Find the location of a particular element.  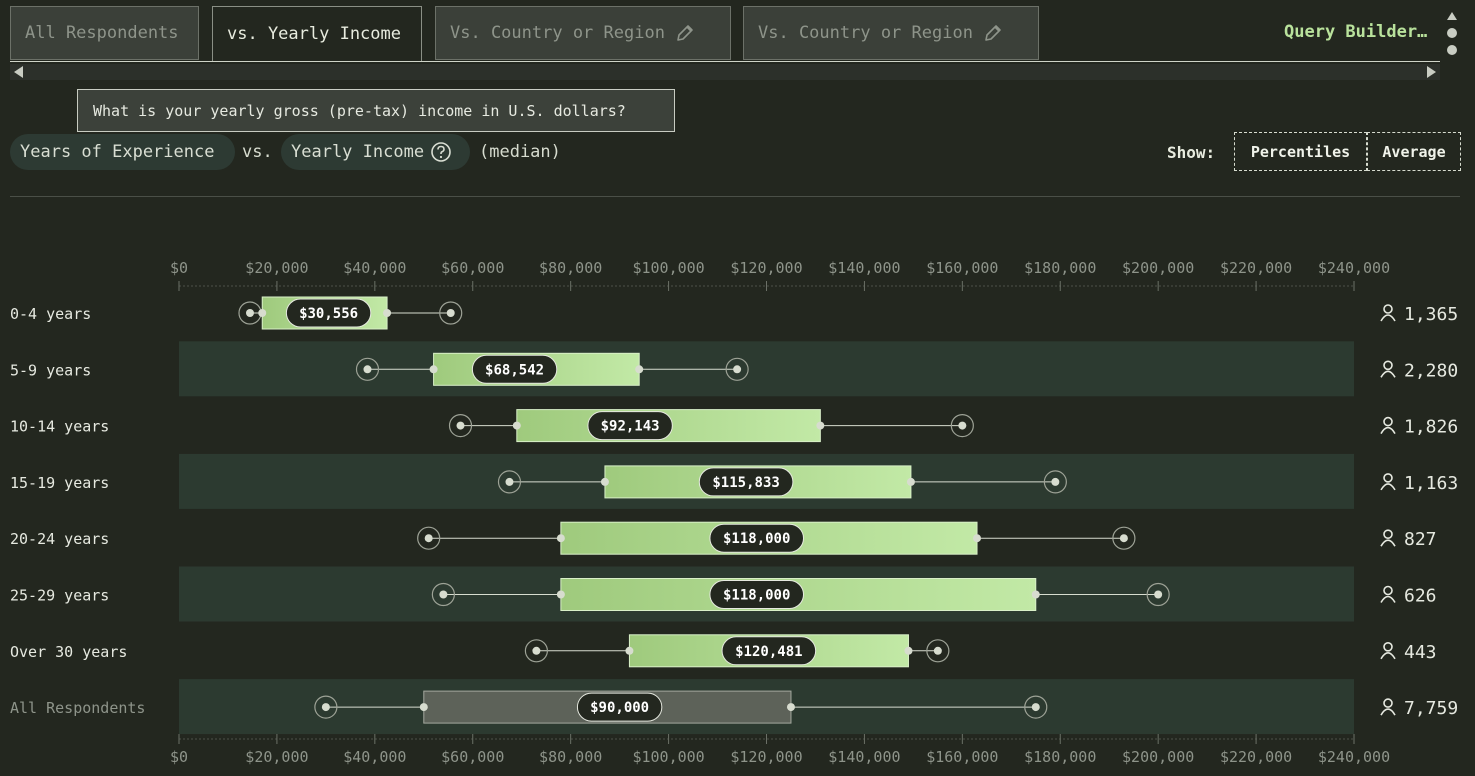

tab-all-respondents: All Respondents is located at coordinates (104, 33).